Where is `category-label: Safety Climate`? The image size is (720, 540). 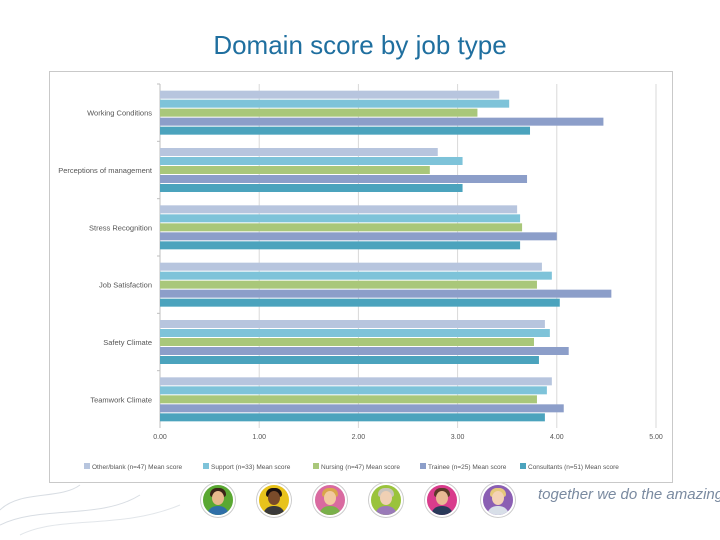 category-label: Safety Climate is located at coordinates (127, 342).